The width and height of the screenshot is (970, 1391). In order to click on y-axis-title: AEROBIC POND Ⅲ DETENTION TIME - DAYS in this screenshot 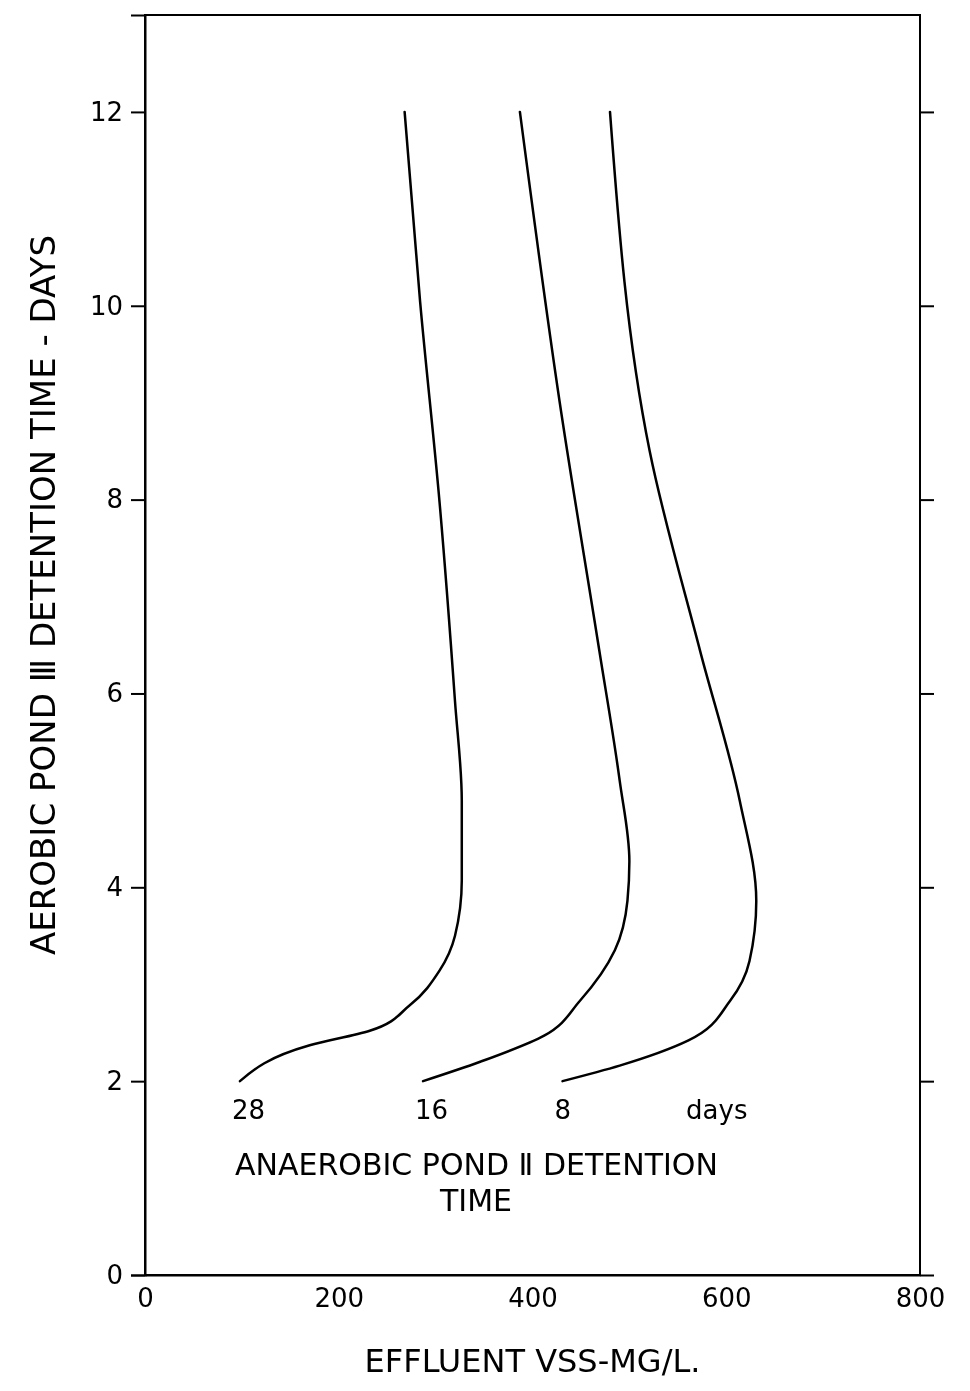, I will do `click(43, 595)`.